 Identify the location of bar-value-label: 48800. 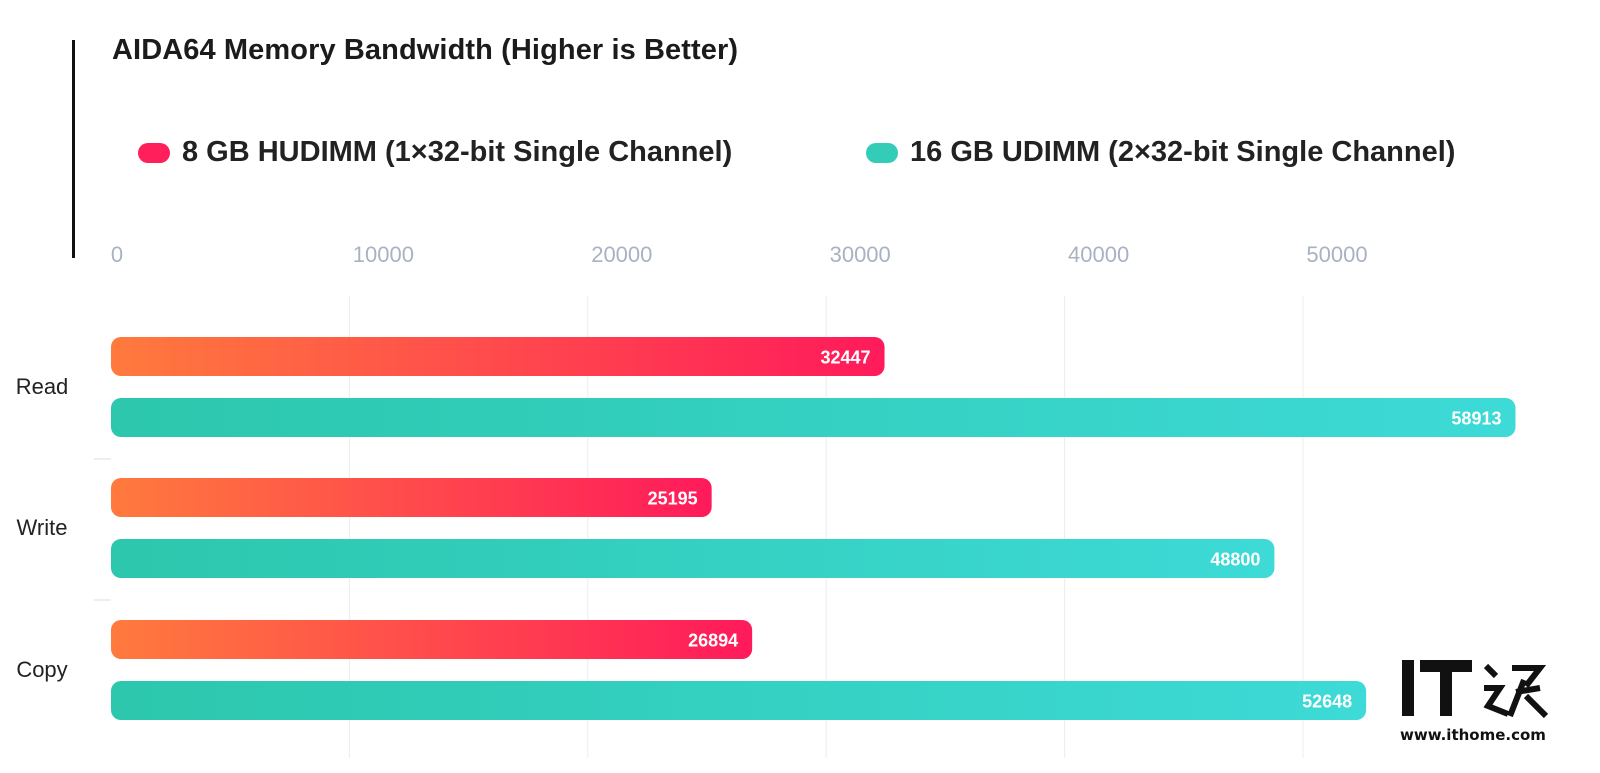
(1235, 560).